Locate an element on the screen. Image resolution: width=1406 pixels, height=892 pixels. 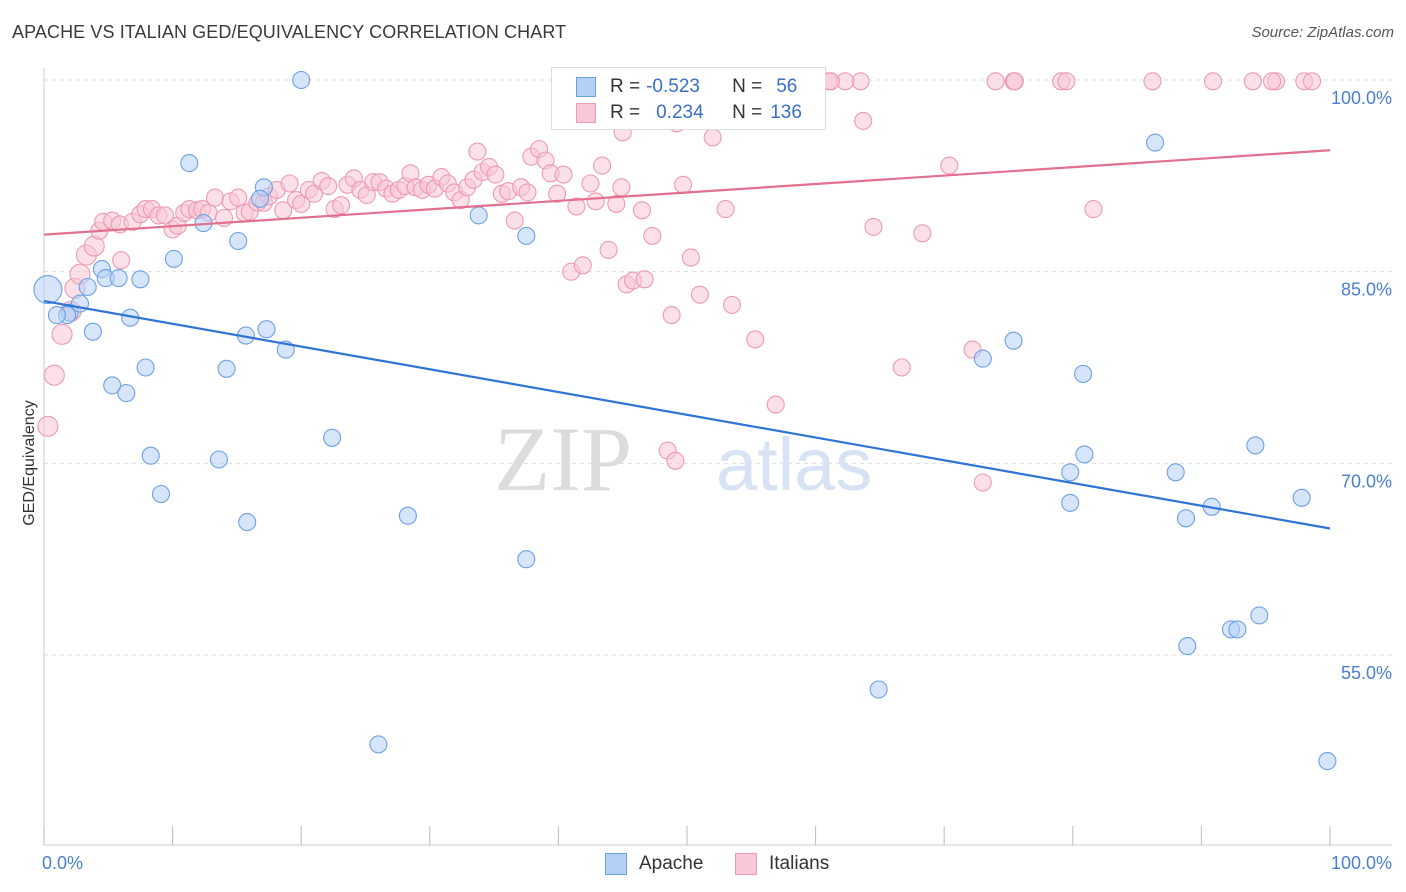
x-tick-label: 100.0% is located at coordinates (1361, 863).